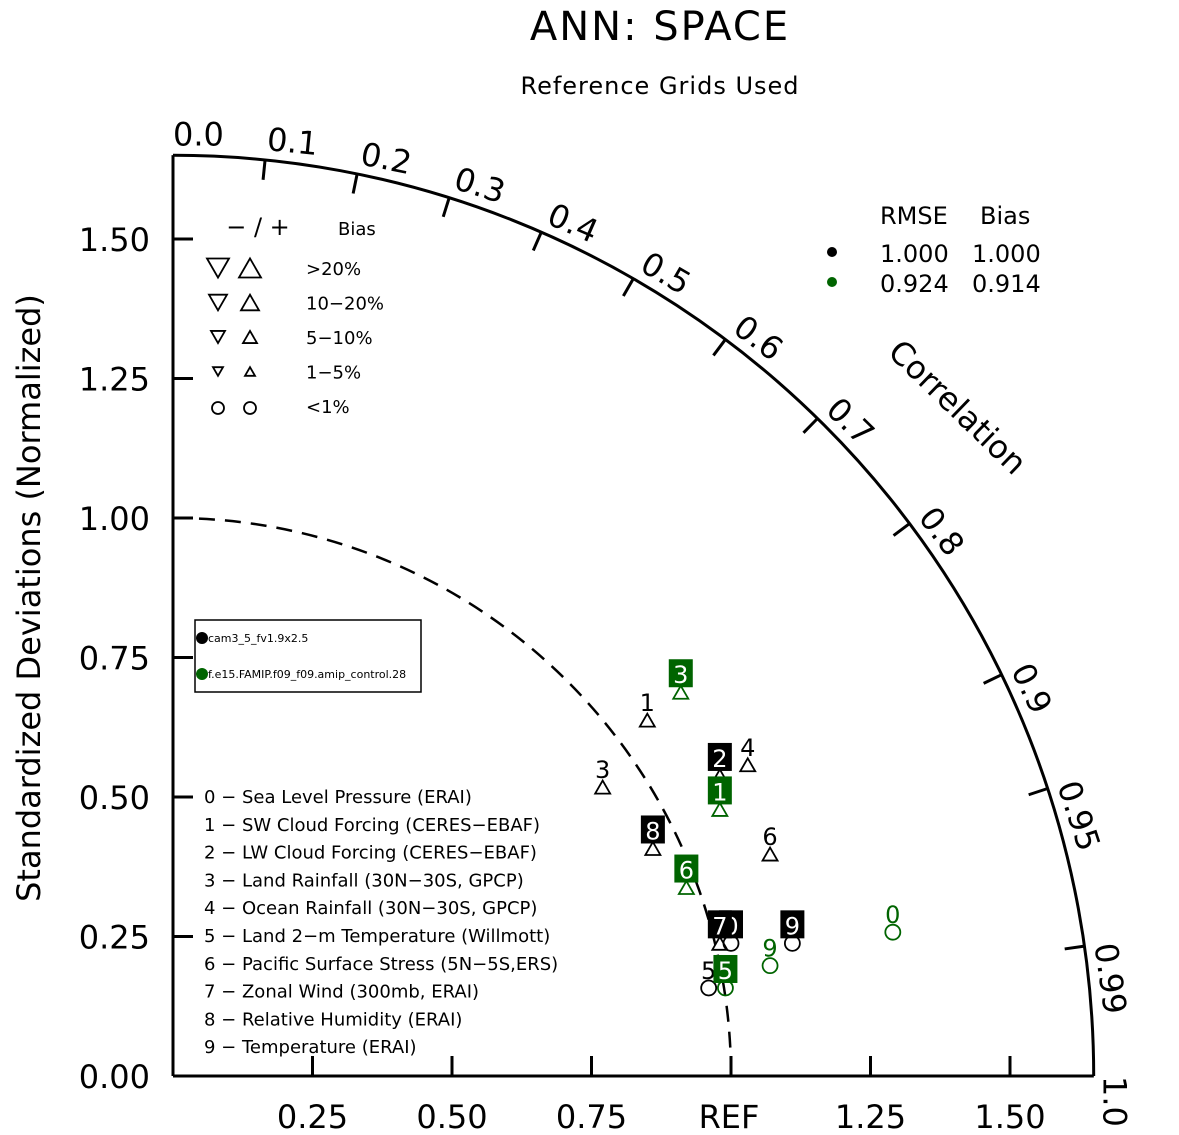  Describe the element at coordinates (1110, 978) in the screenshot. I see `corr-tick-label: 0.99` at that location.